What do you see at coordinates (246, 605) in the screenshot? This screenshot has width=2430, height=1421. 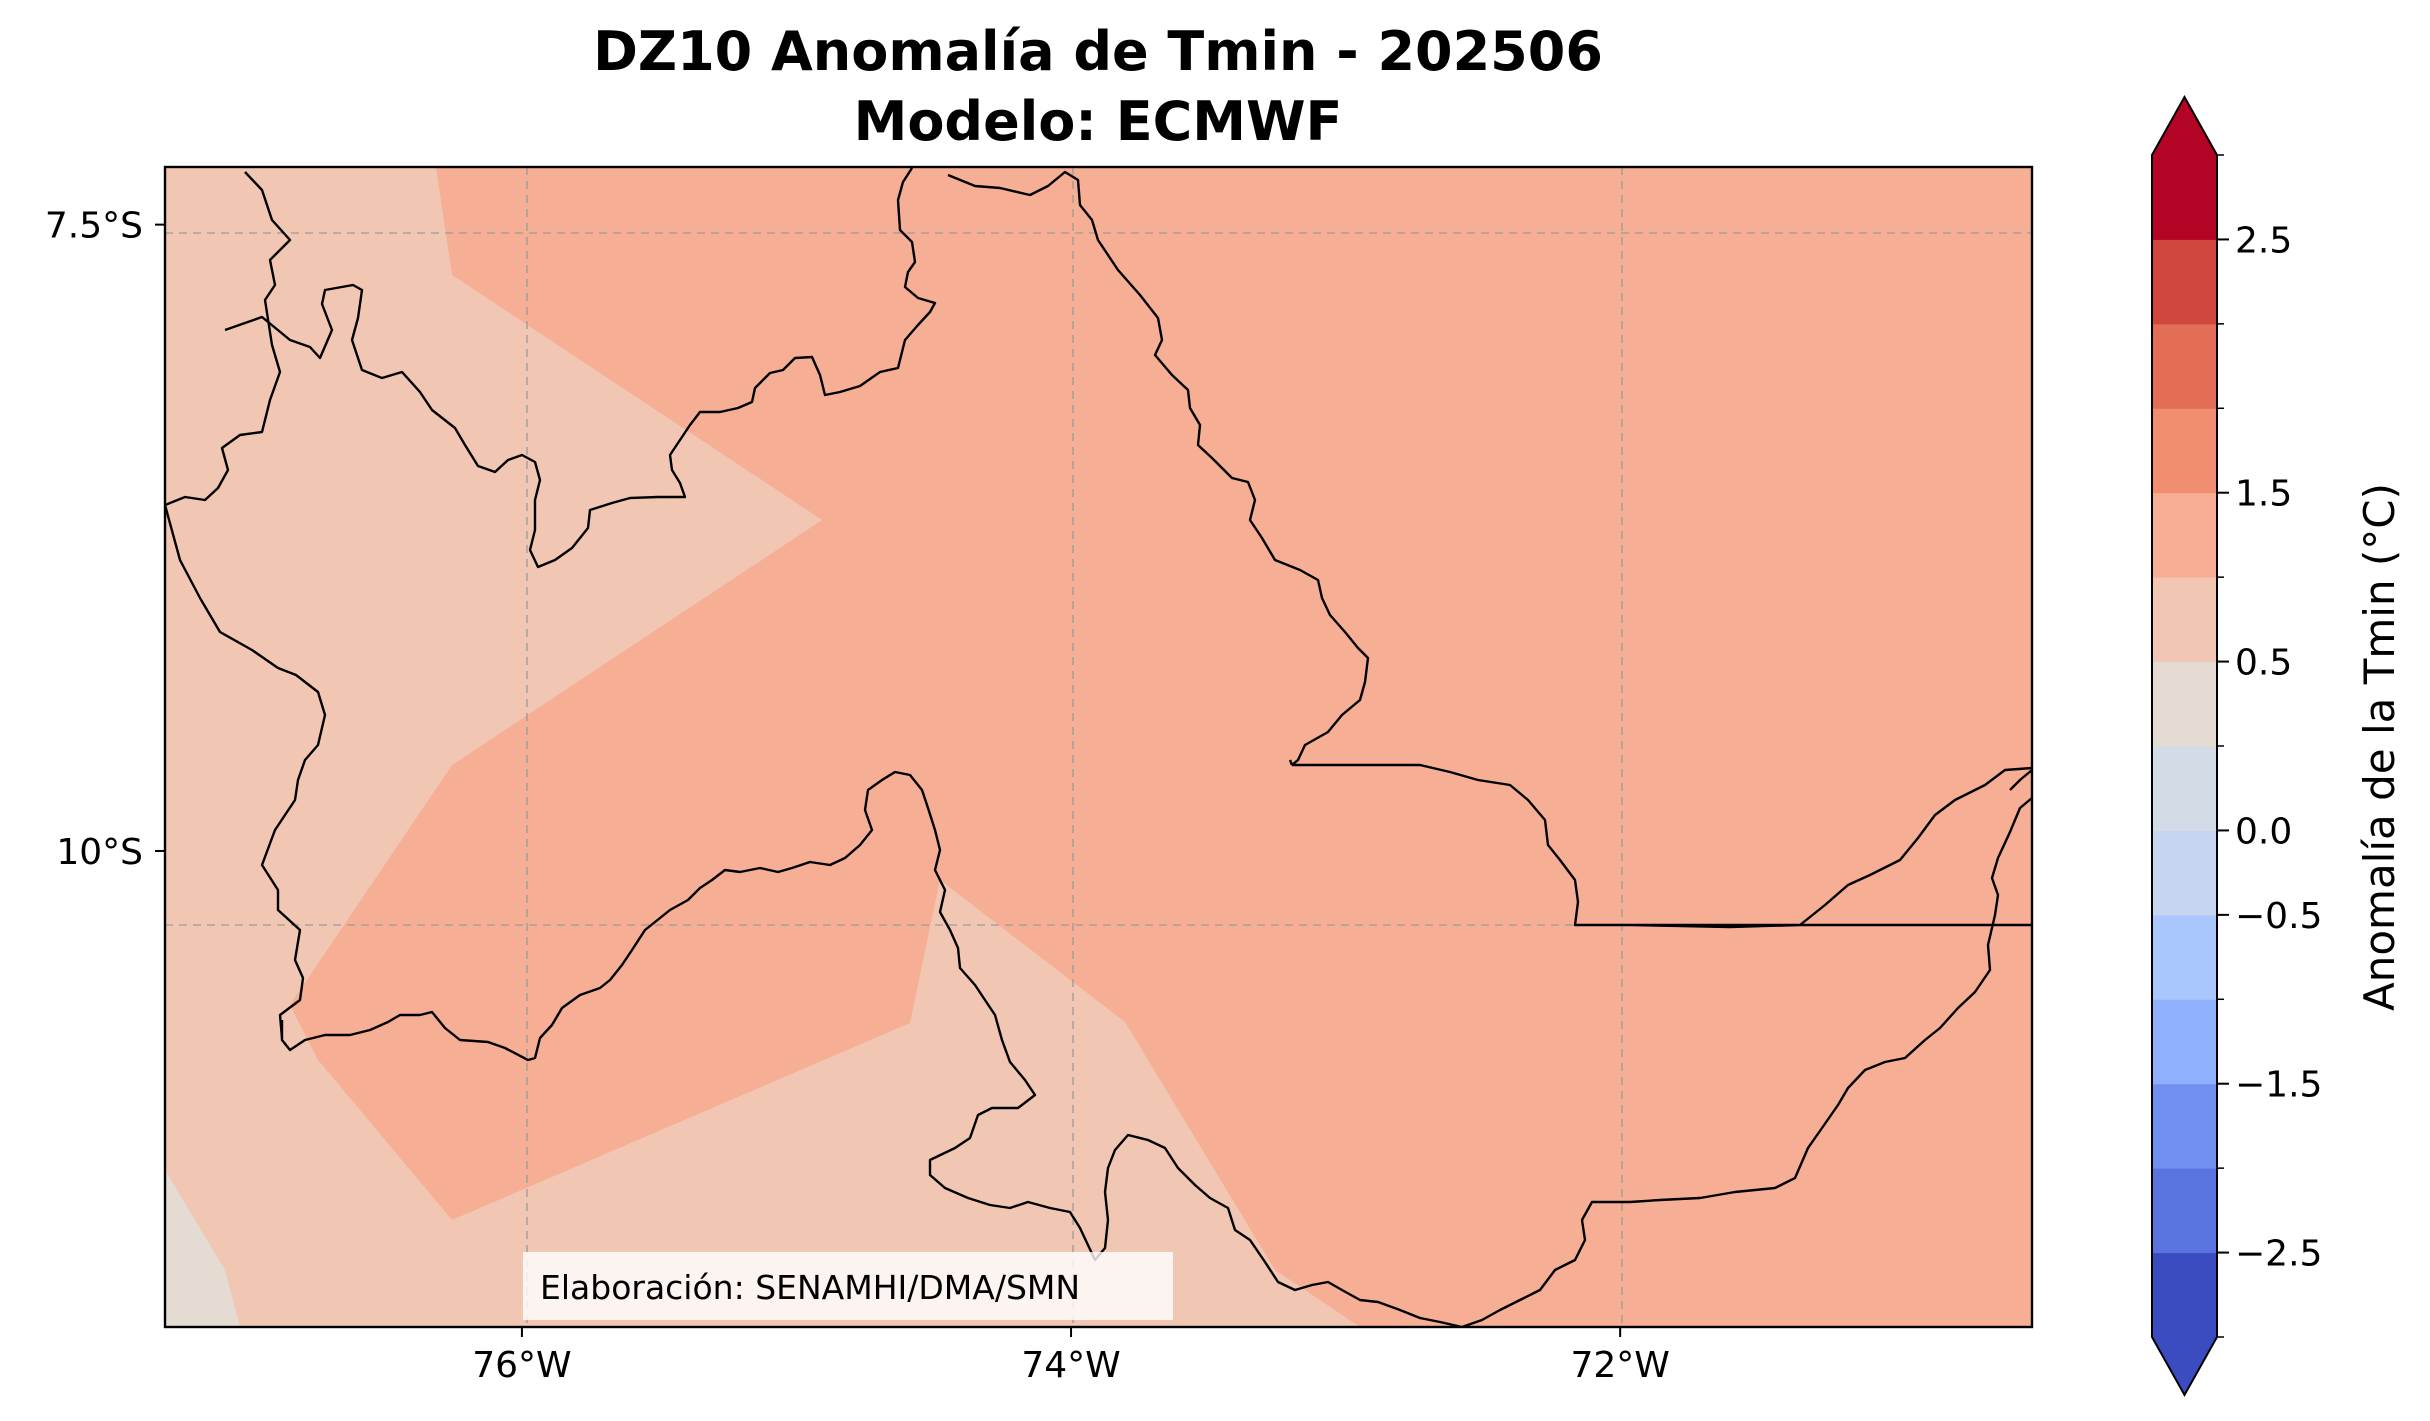 I see `boundary-west-region` at bounding box center [246, 605].